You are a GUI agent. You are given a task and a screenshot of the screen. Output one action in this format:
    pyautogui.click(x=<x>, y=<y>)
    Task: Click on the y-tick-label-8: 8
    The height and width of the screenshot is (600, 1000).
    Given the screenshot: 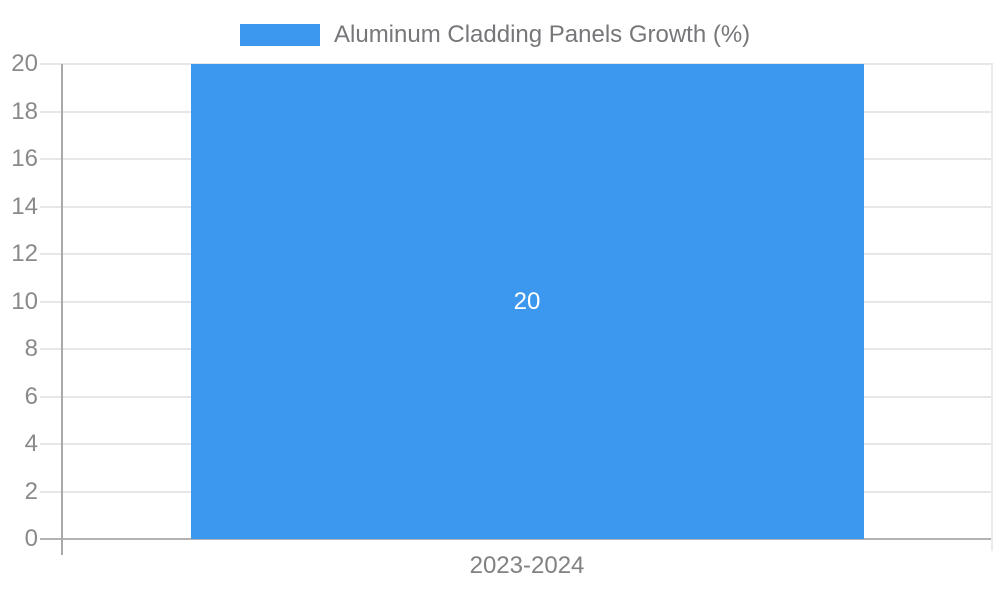 What is the action you would take?
    pyautogui.click(x=31, y=348)
    